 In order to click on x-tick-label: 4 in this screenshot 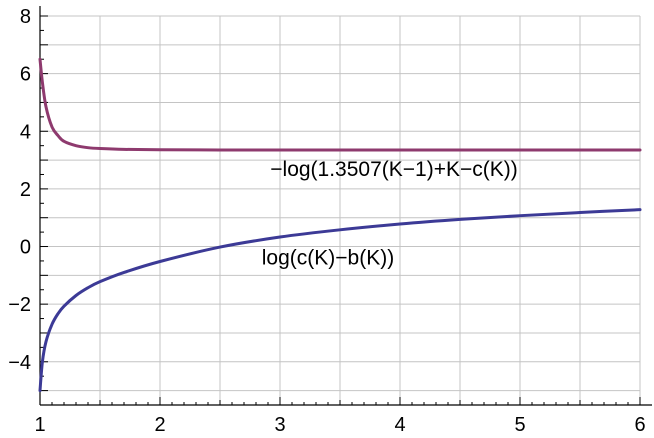, I will do `click(399, 425)`.